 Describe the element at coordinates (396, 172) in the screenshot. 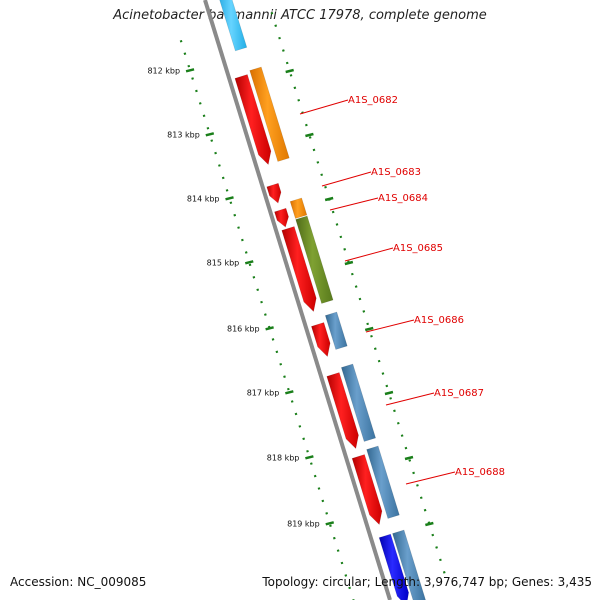

I see `gene-label: A1S_0683` at that location.